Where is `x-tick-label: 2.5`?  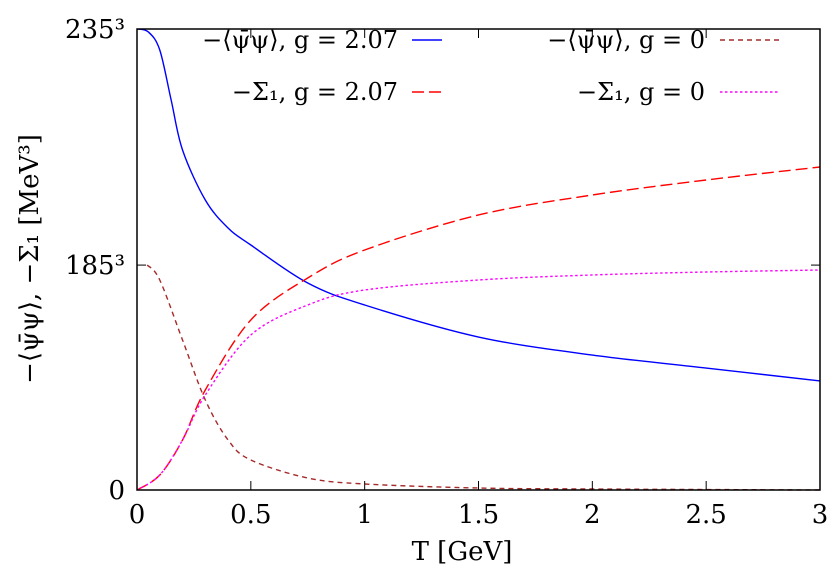 x-tick-label: 2.5 is located at coordinates (705, 515).